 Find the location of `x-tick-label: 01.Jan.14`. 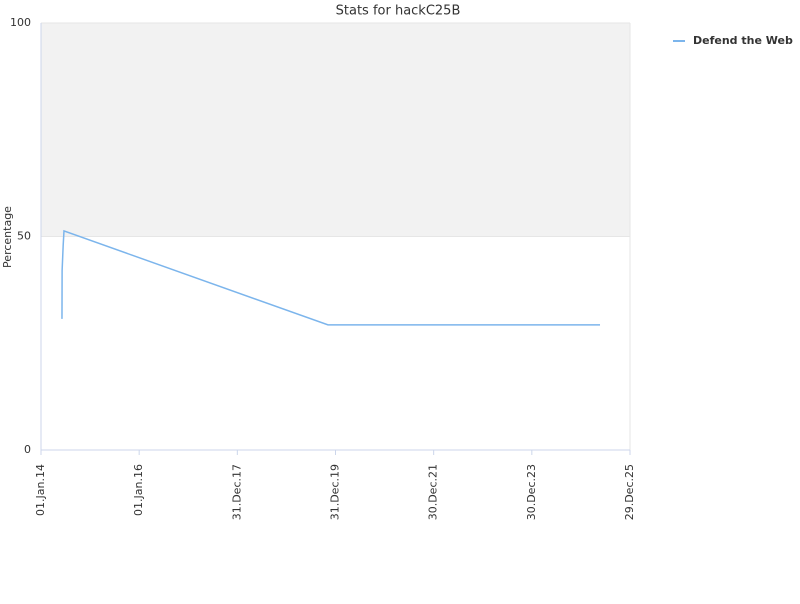

x-tick-label: 01.Jan.14 is located at coordinates (40, 490).